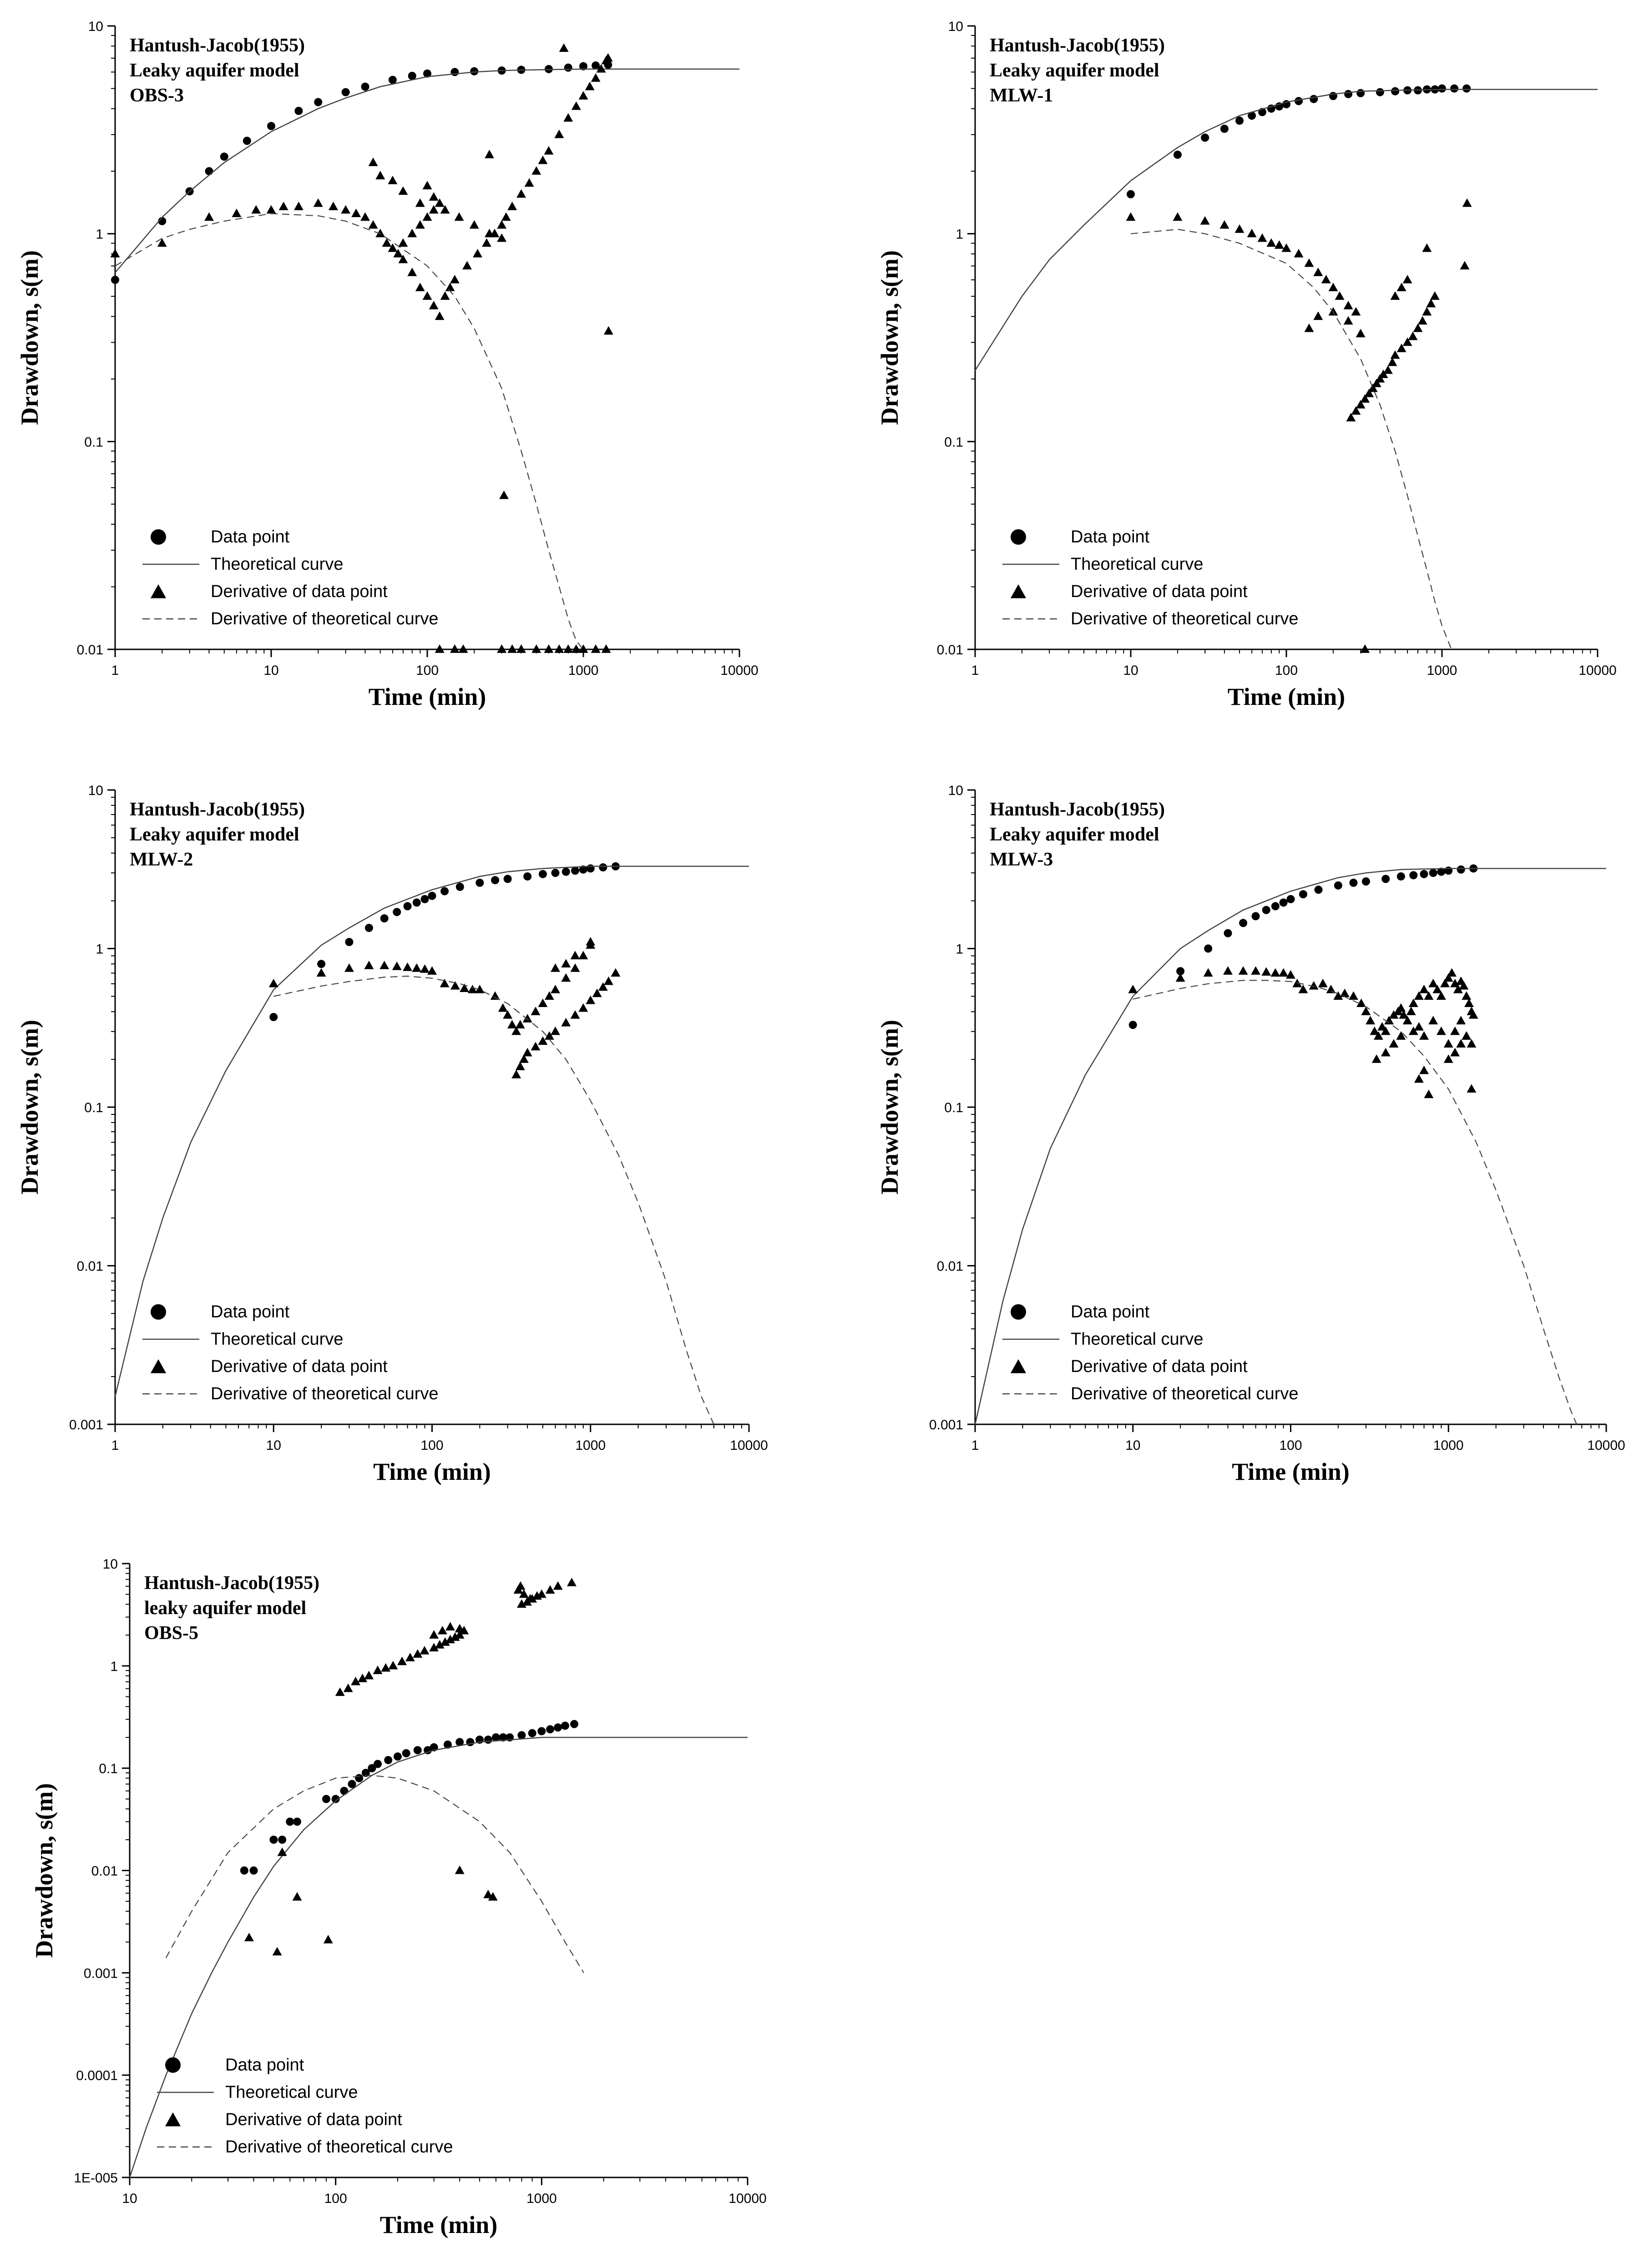 This screenshot has height=2268, width=1639. Describe the element at coordinates (583, 670) in the screenshot. I see `x-tick-label: 1000` at that location.